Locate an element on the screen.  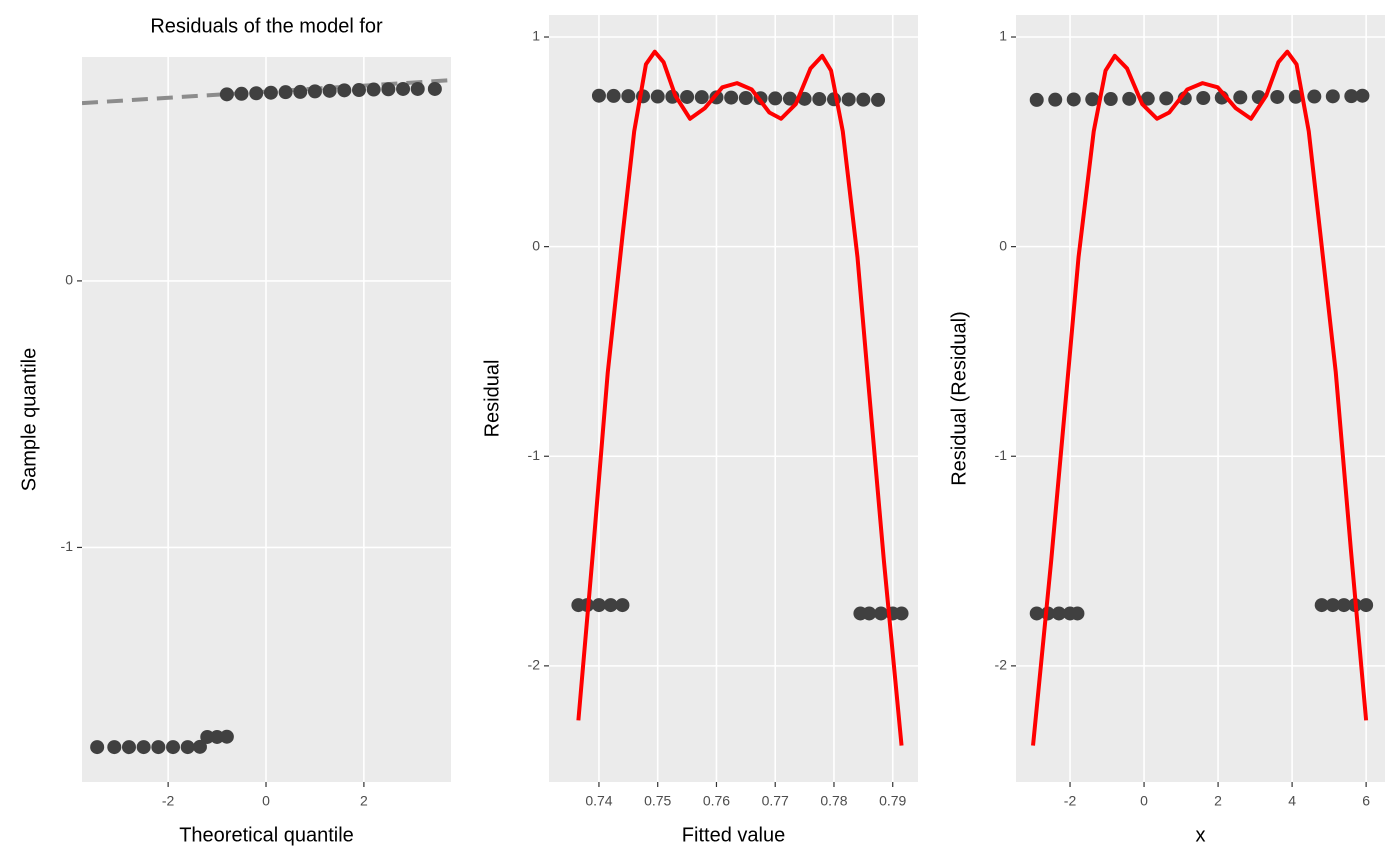
x-axis-title: Theoretical quantile is located at coordinates (266, 835).